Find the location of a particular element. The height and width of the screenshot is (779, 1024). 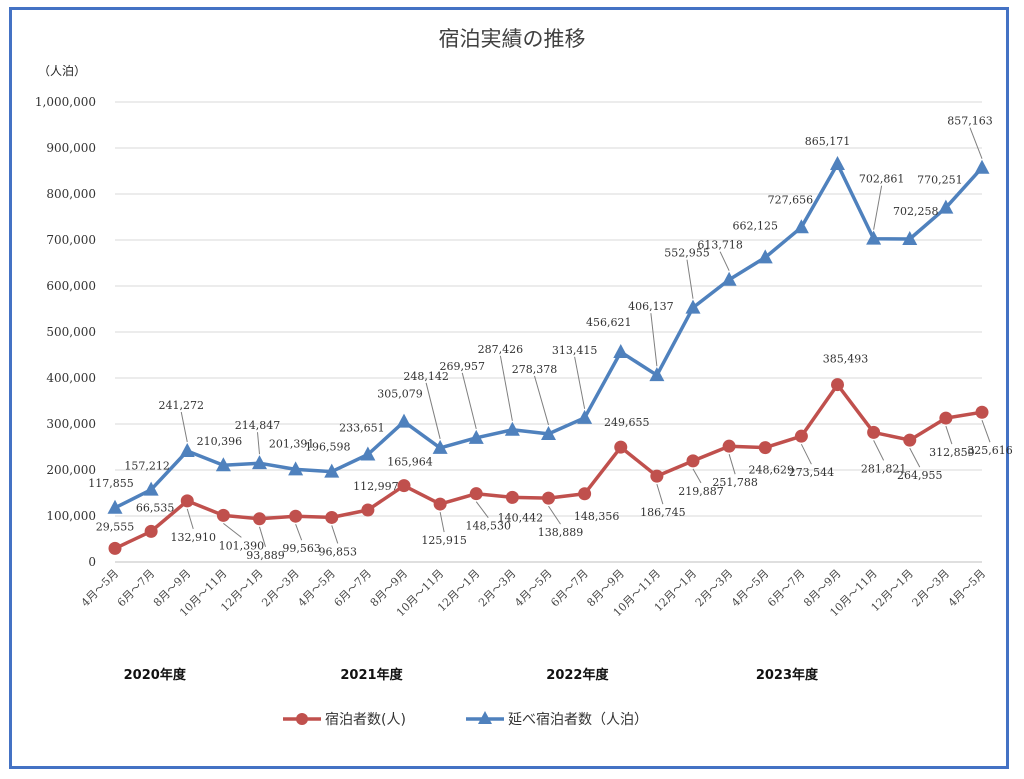

data-label: 66,535 is located at coordinates (155, 507).